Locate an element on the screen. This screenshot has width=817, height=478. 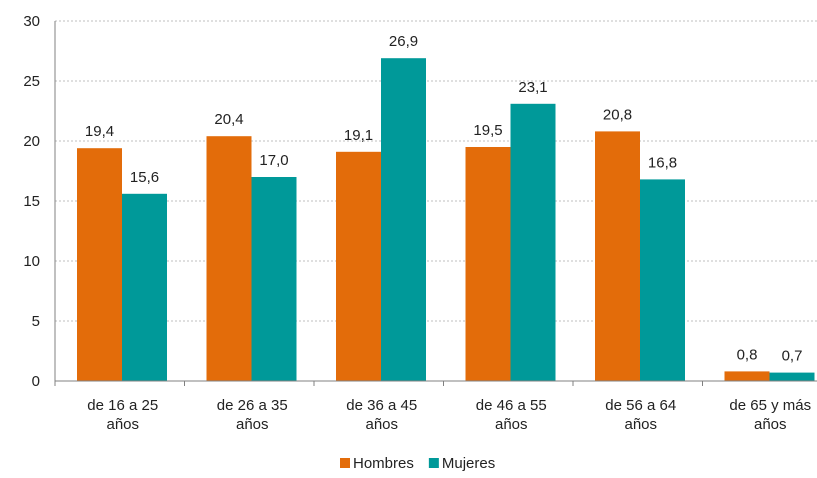
data-label: 0,8 is located at coordinates (747, 354).